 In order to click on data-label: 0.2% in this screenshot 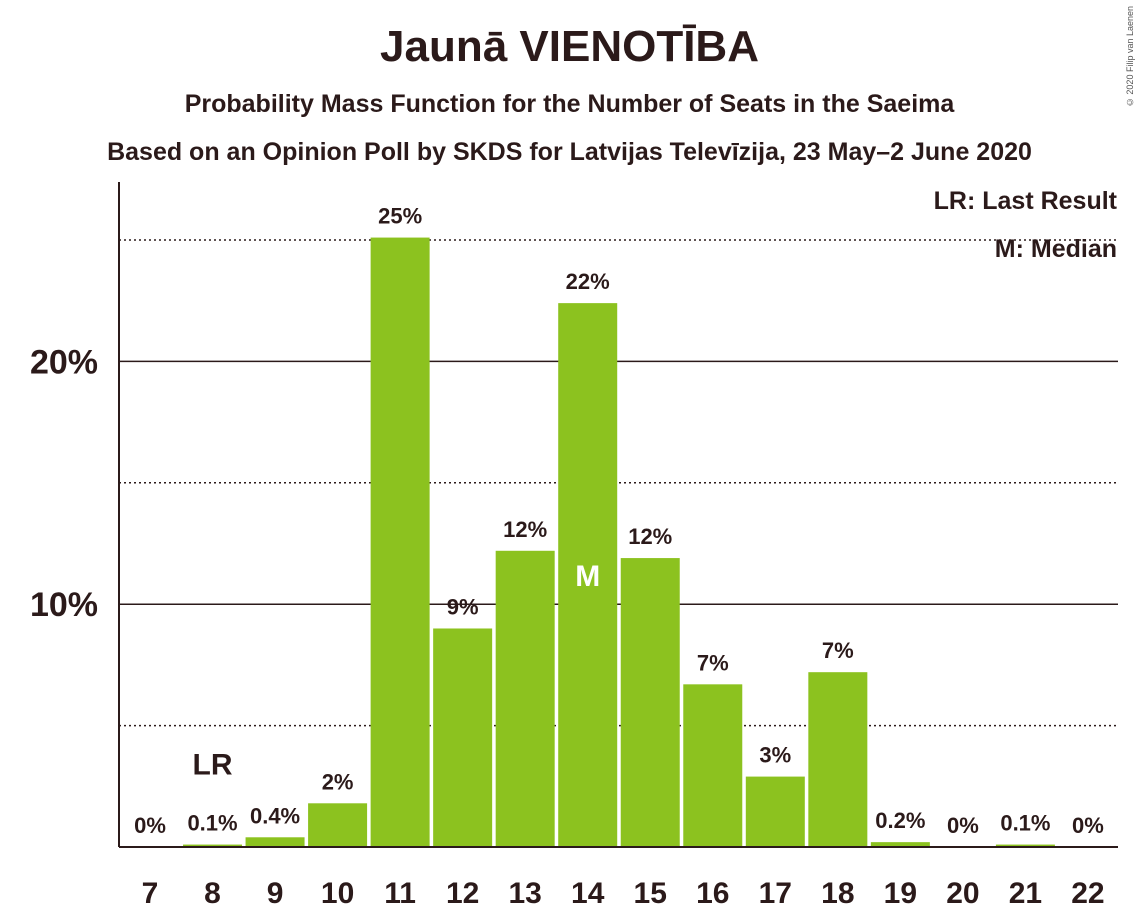, I will do `click(900, 820)`.